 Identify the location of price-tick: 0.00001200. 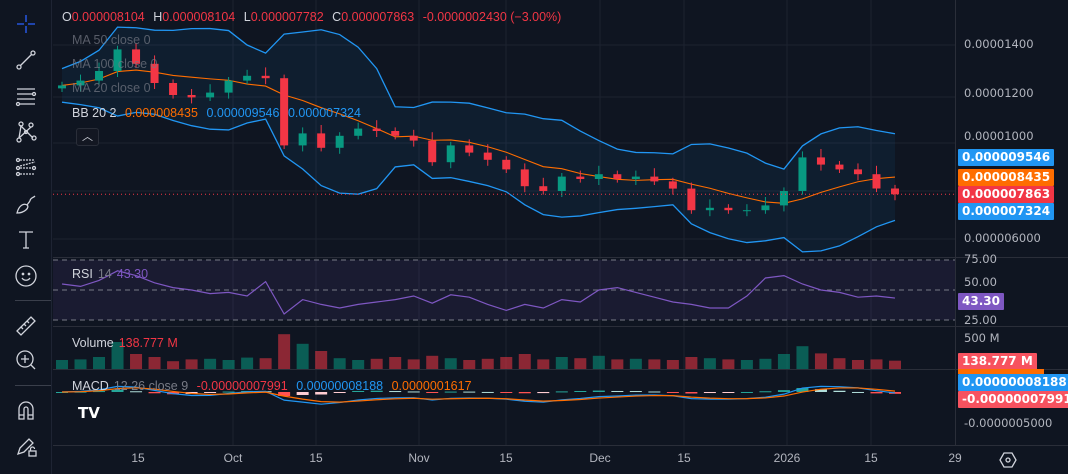
(999, 93).